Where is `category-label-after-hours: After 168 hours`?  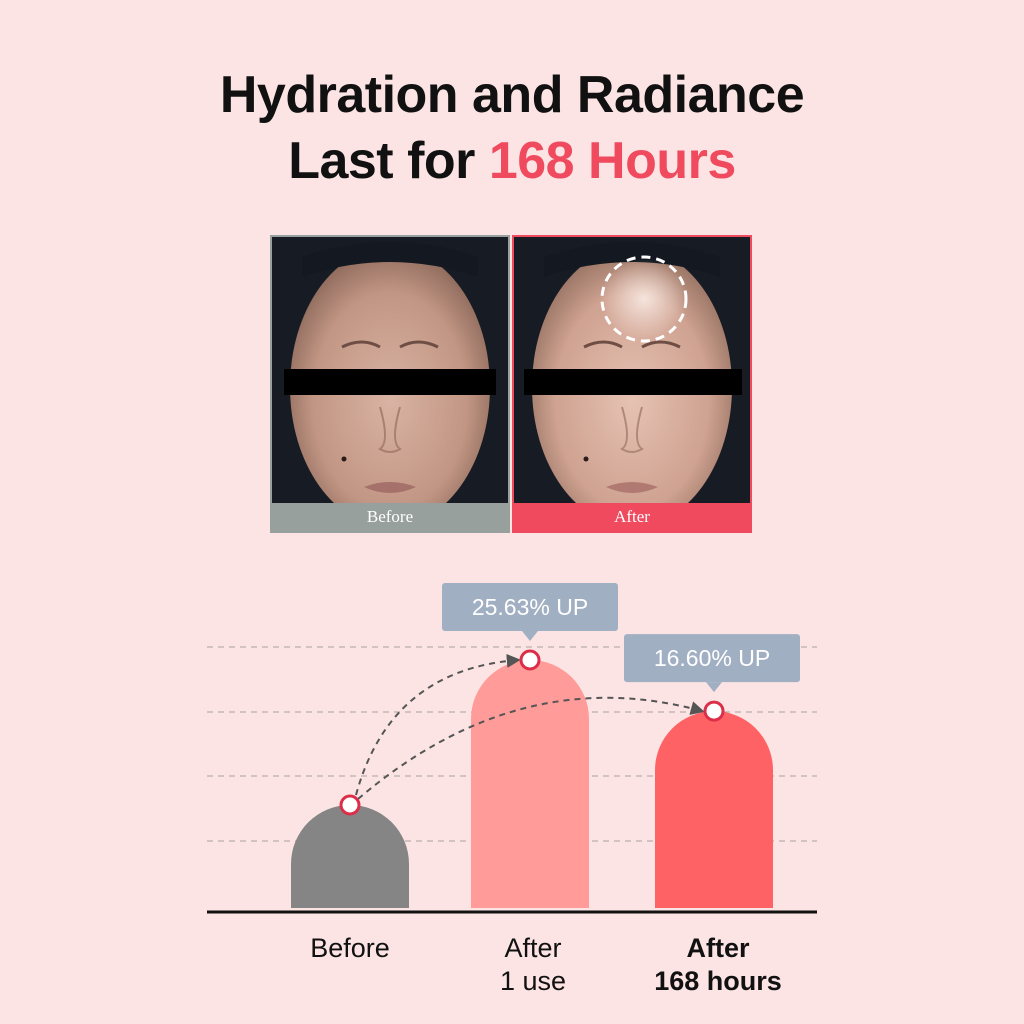
category-label-after-hours: After 168 hours is located at coordinates (718, 965).